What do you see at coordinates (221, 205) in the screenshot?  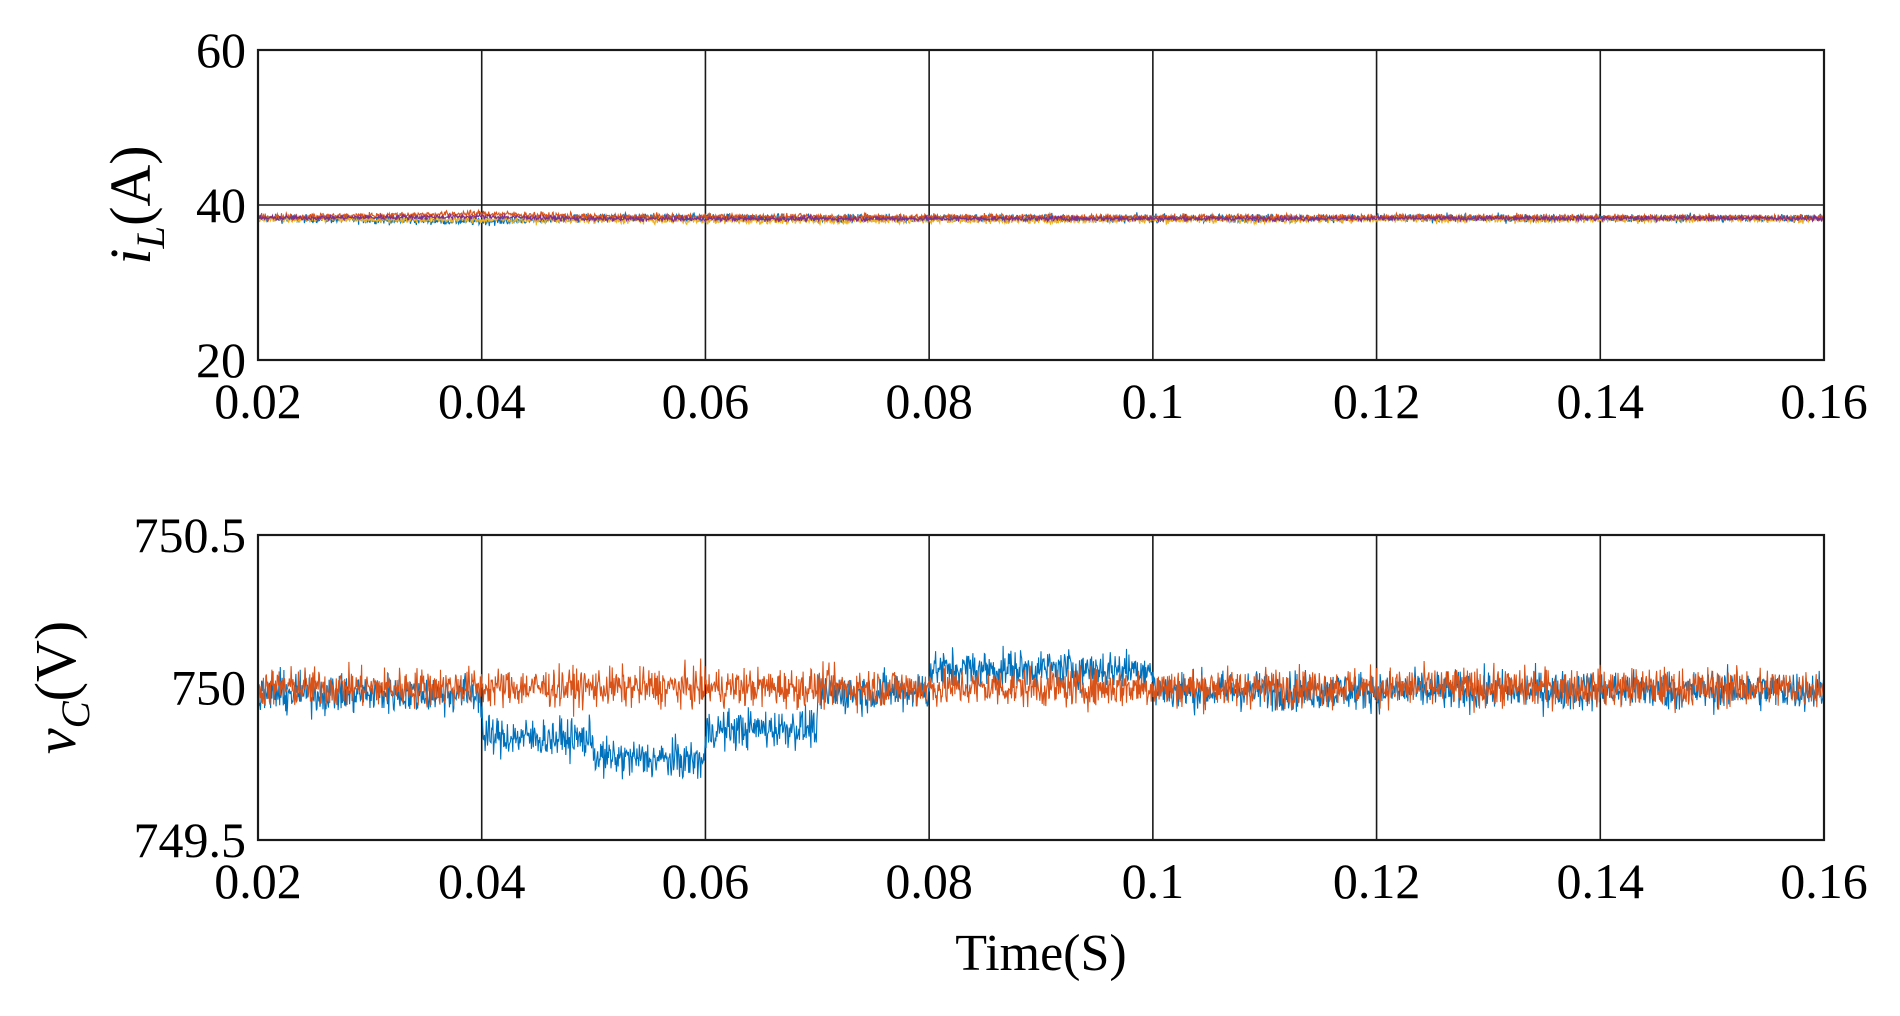 I see `y-tick-label: 40` at bounding box center [221, 205].